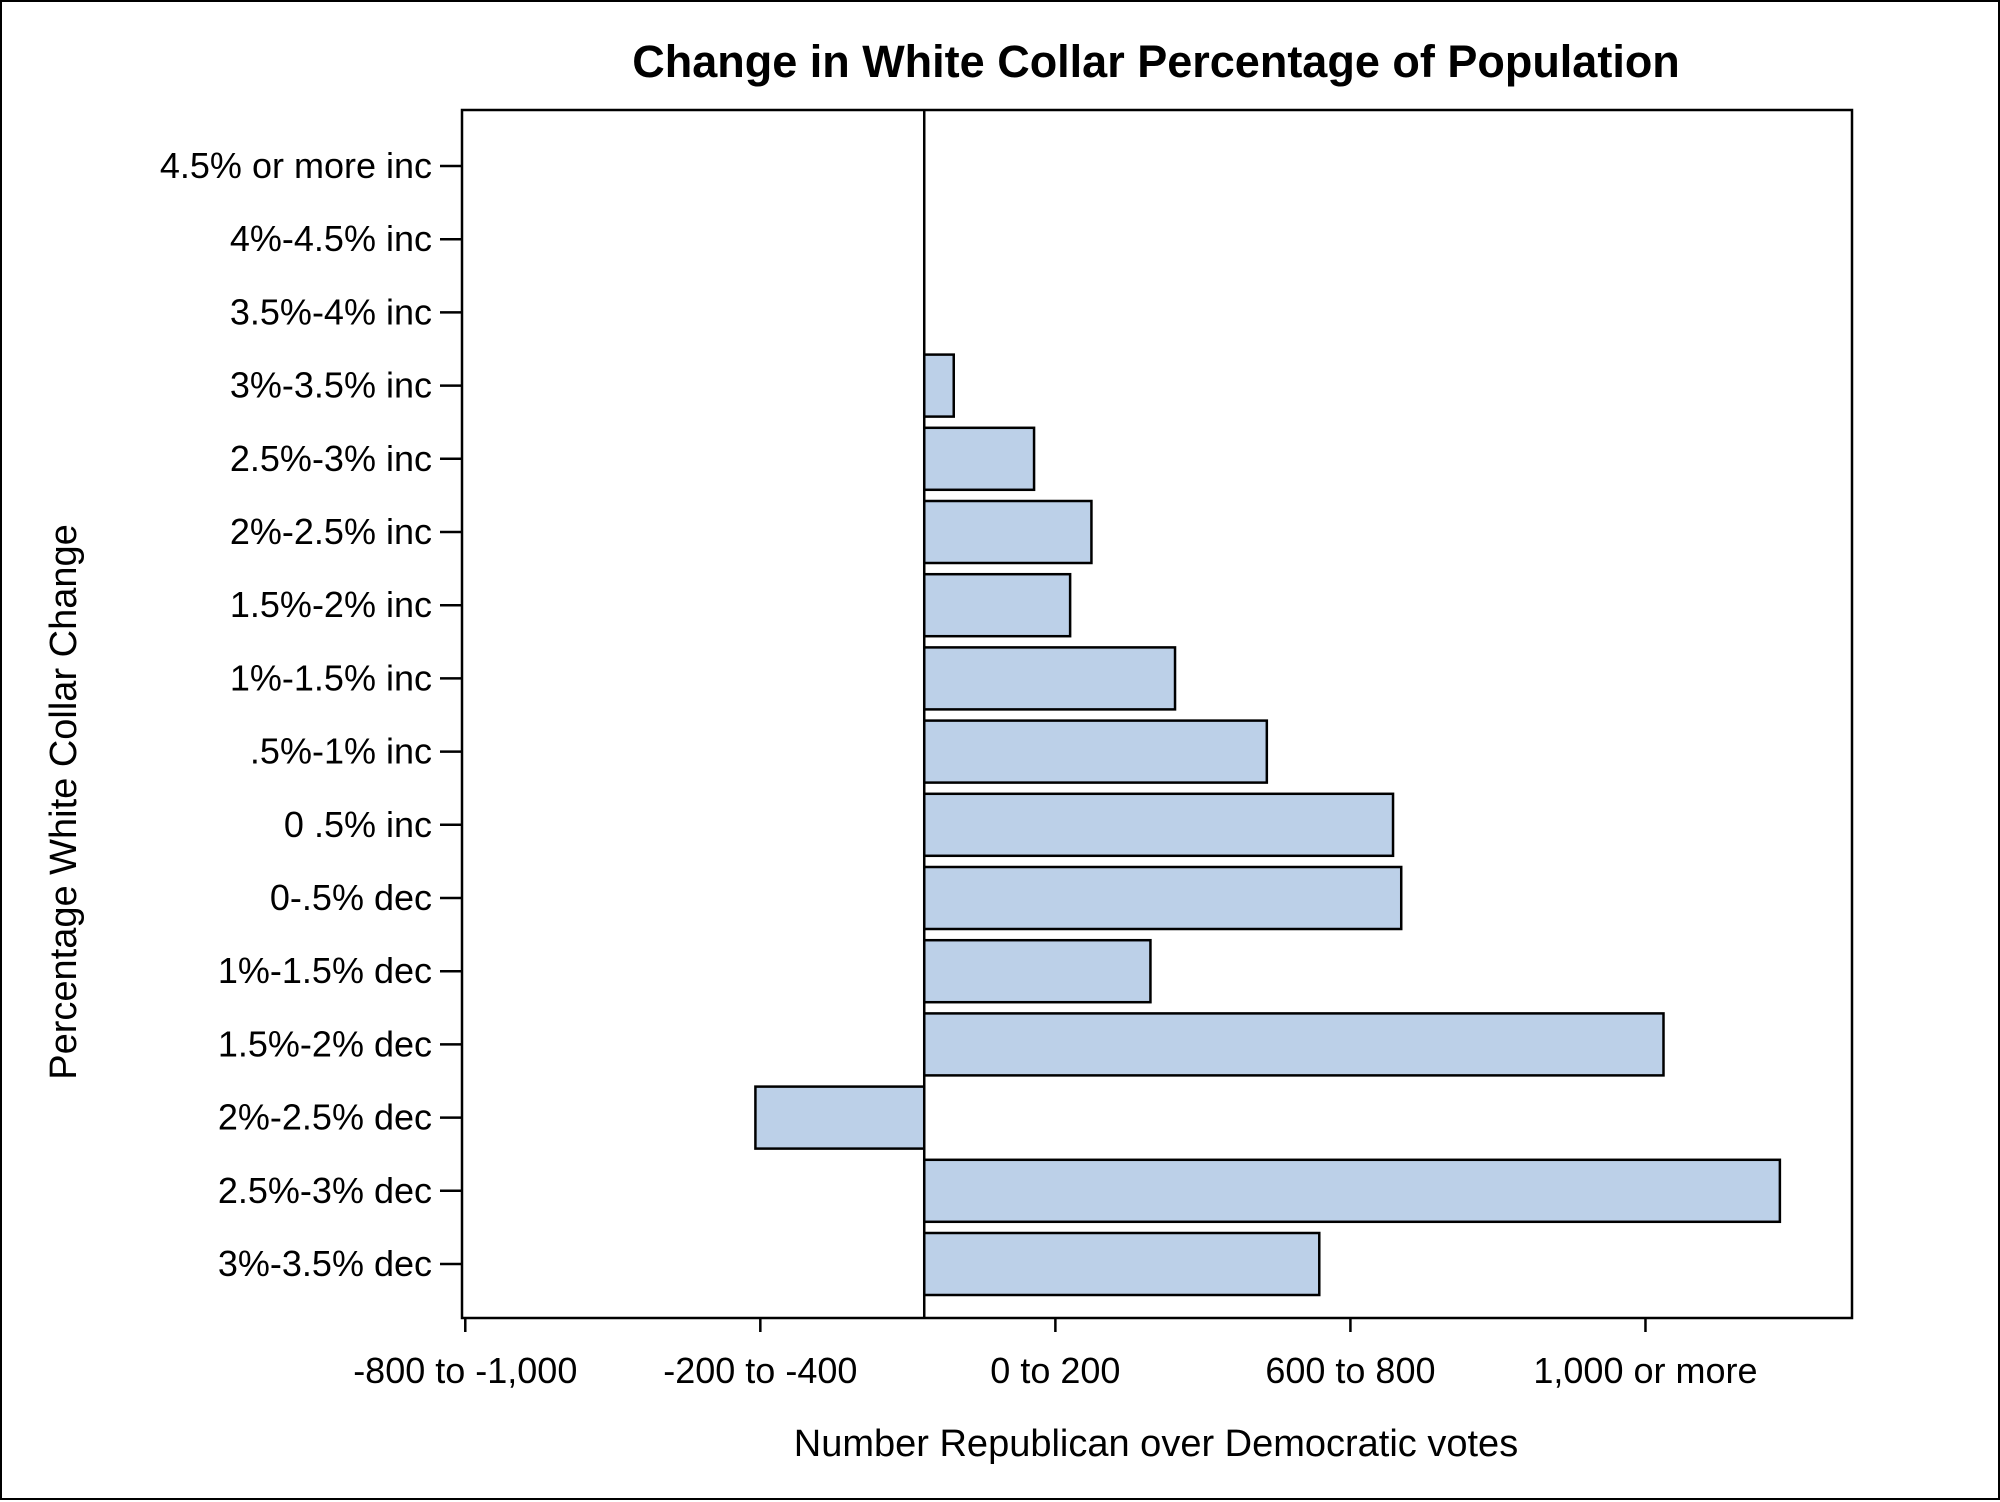 This screenshot has width=2000, height=1502. What do you see at coordinates (325, 1263) in the screenshot?
I see `y-tick-label: 3%-3.5% dec` at bounding box center [325, 1263].